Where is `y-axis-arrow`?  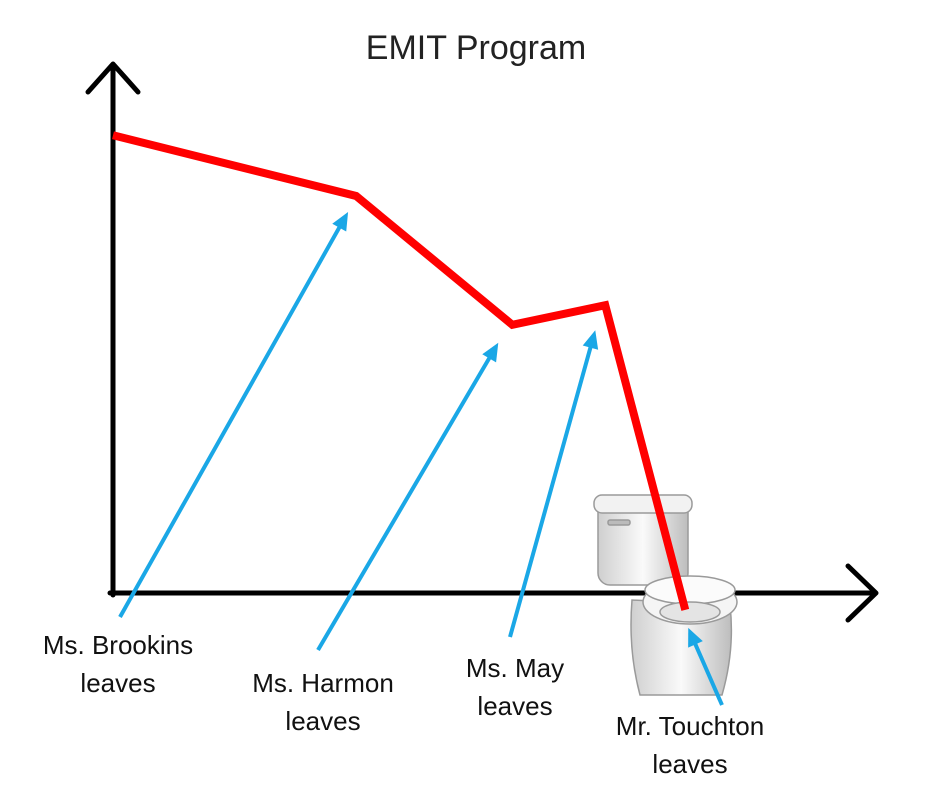
y-axis-arrow is located at coordinates (113, 78).